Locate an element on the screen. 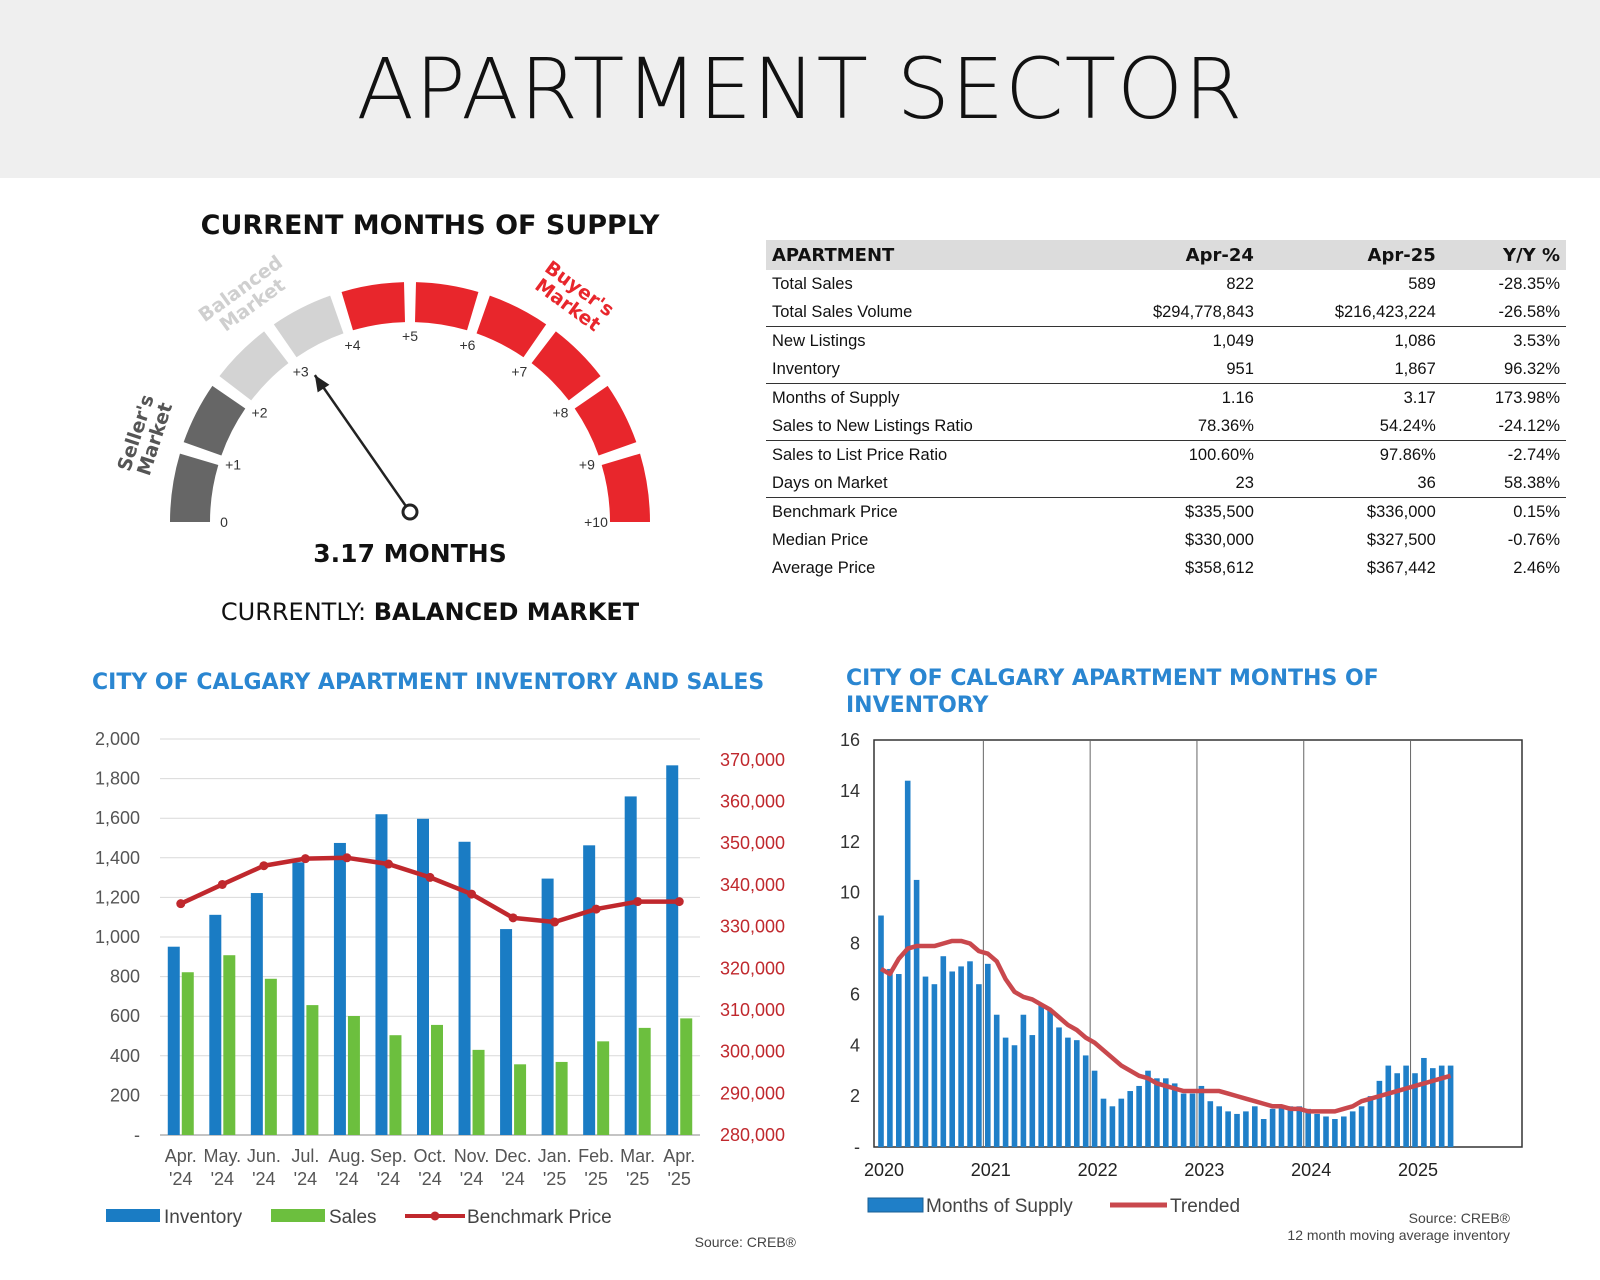 Image resolution: width=1600 pixels, height=1280 pixels. stats-row-label: Months of Supply is located at coordinates (836, 397).